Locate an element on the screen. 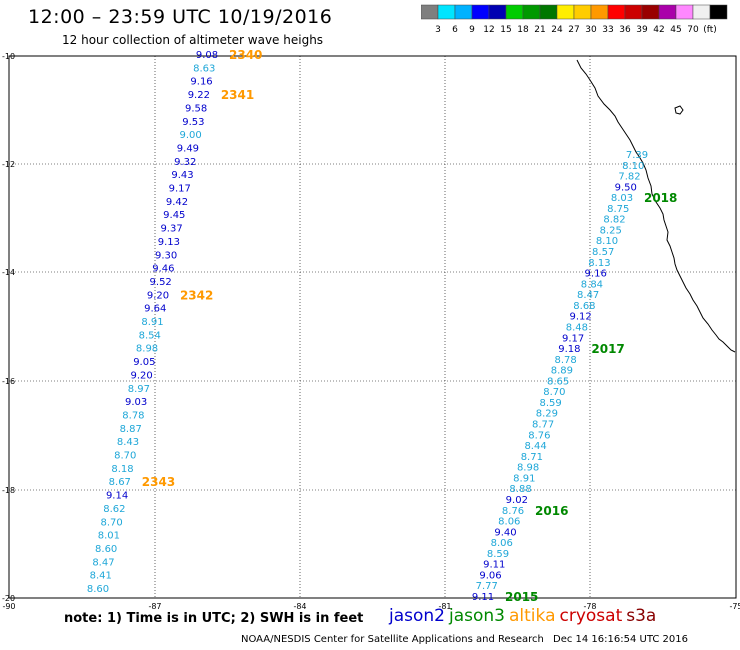 Image resolution: width=740 pixels, height=650 pixels. wave-height-value: 9.12 is located at coordinates (581, 317).